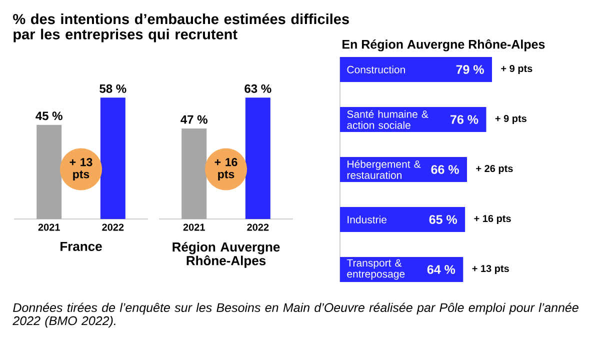 The width and height of the screenshot is (600, 343). What do you see at coordinates (194, 119) in the screenshot?
I see `data-label: 47 %` at bounding box center [194, 119].